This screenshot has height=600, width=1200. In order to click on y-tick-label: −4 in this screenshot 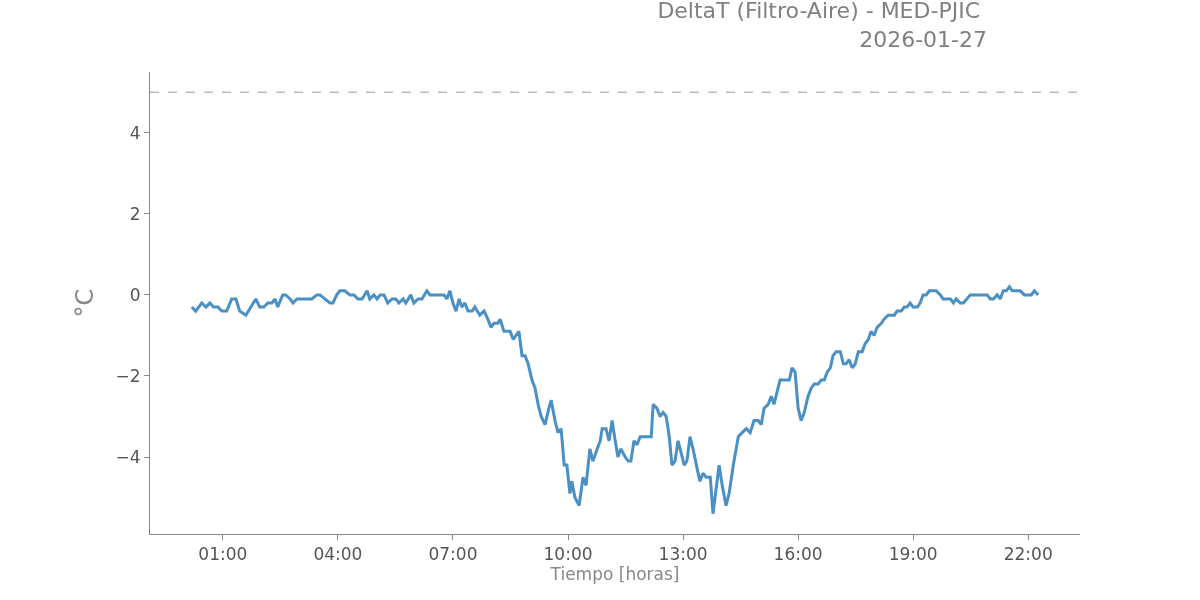, I will do `click(128, 456)`.